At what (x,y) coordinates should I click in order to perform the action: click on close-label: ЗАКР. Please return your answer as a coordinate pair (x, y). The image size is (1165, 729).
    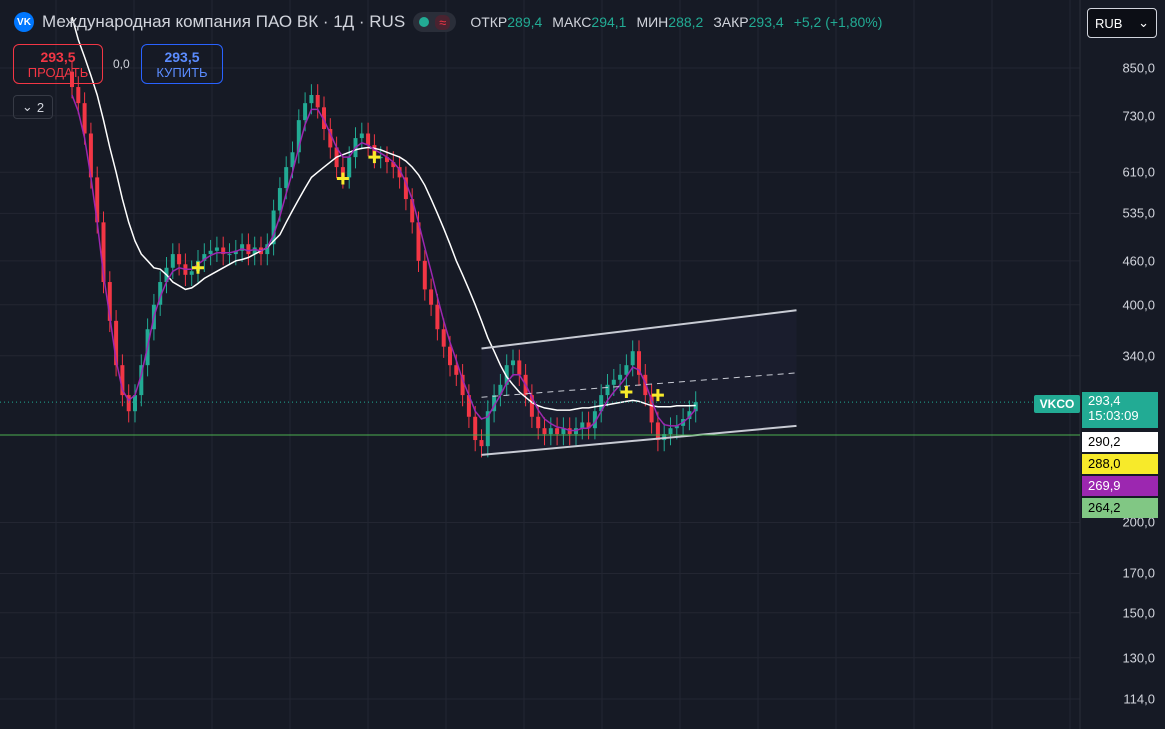
    Looking at the image, I should click on (731, 22).